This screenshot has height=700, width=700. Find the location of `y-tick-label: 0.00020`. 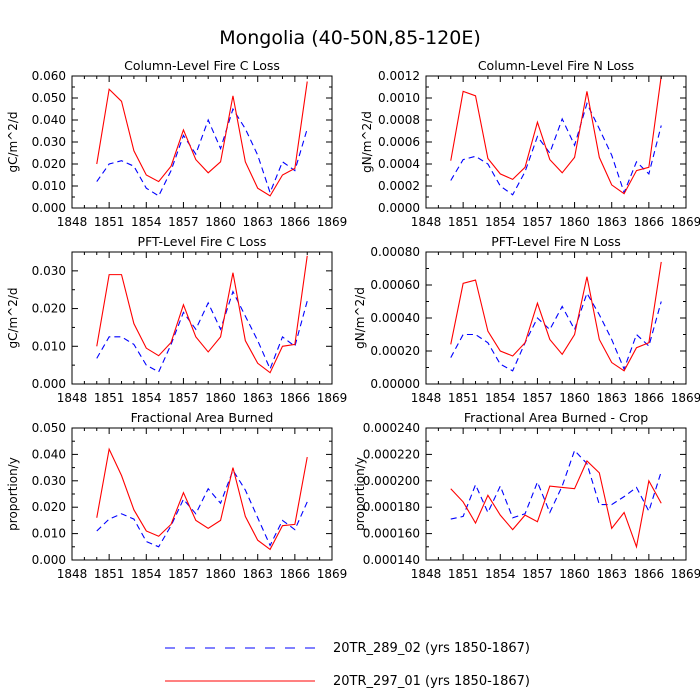

y-tick-label: 0.00020 is located at coordinates (395, 351).